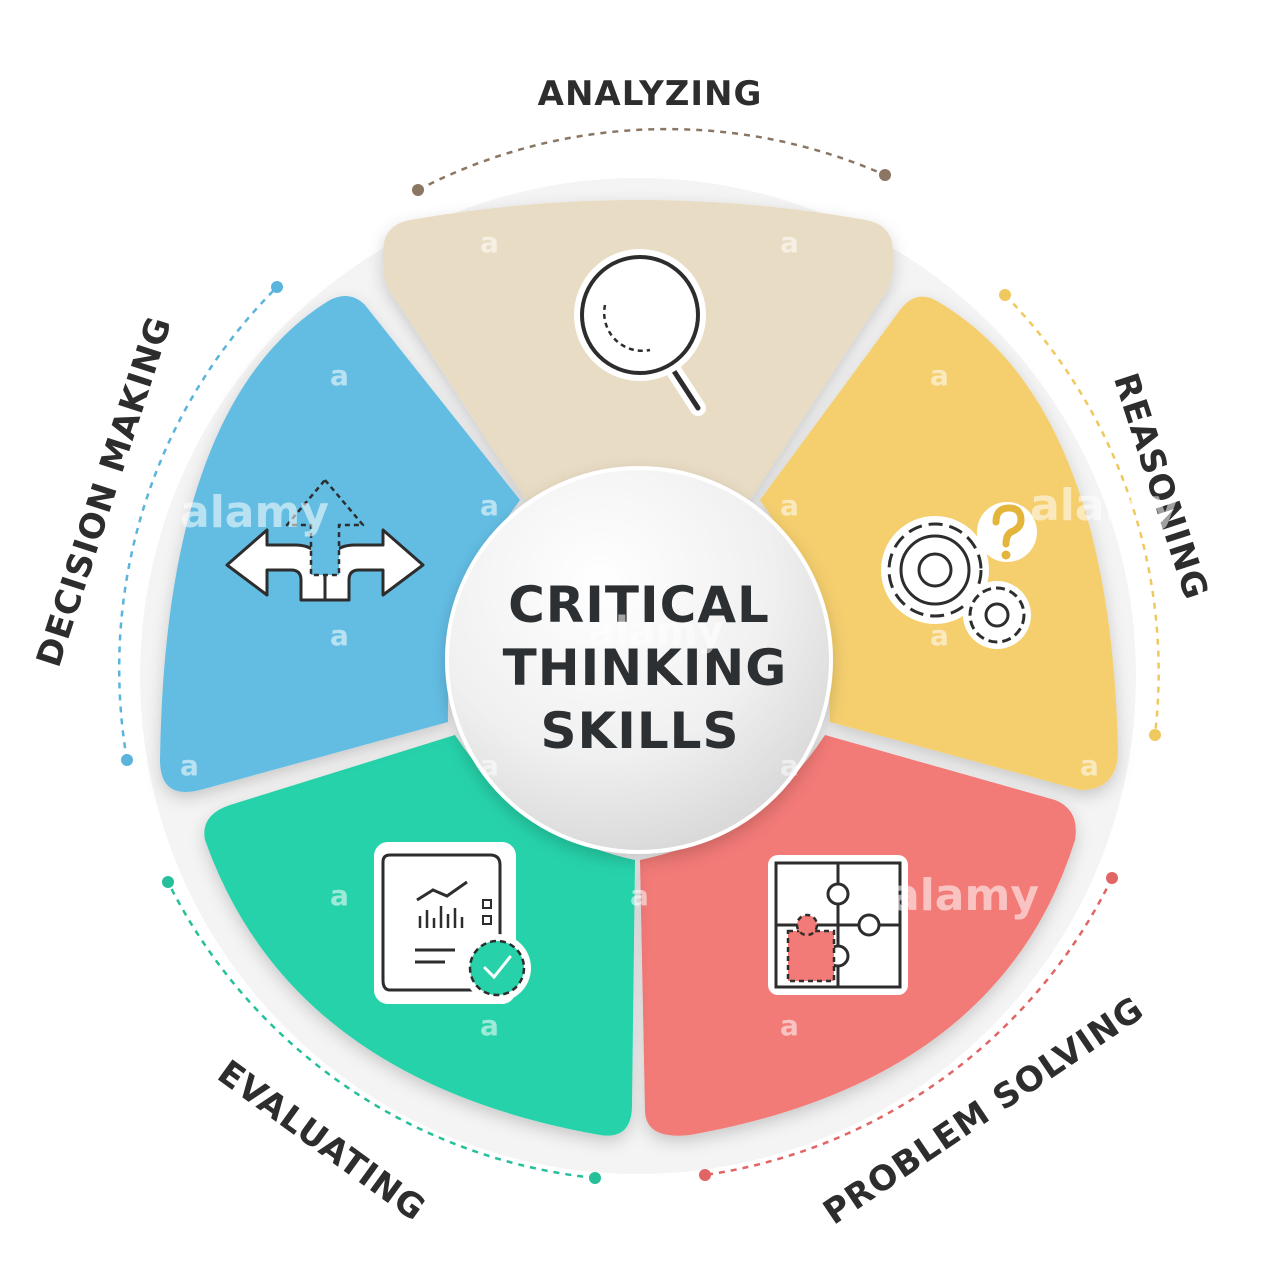  I want to click on label-analyzing: ANALYZING, so click(650, 94).